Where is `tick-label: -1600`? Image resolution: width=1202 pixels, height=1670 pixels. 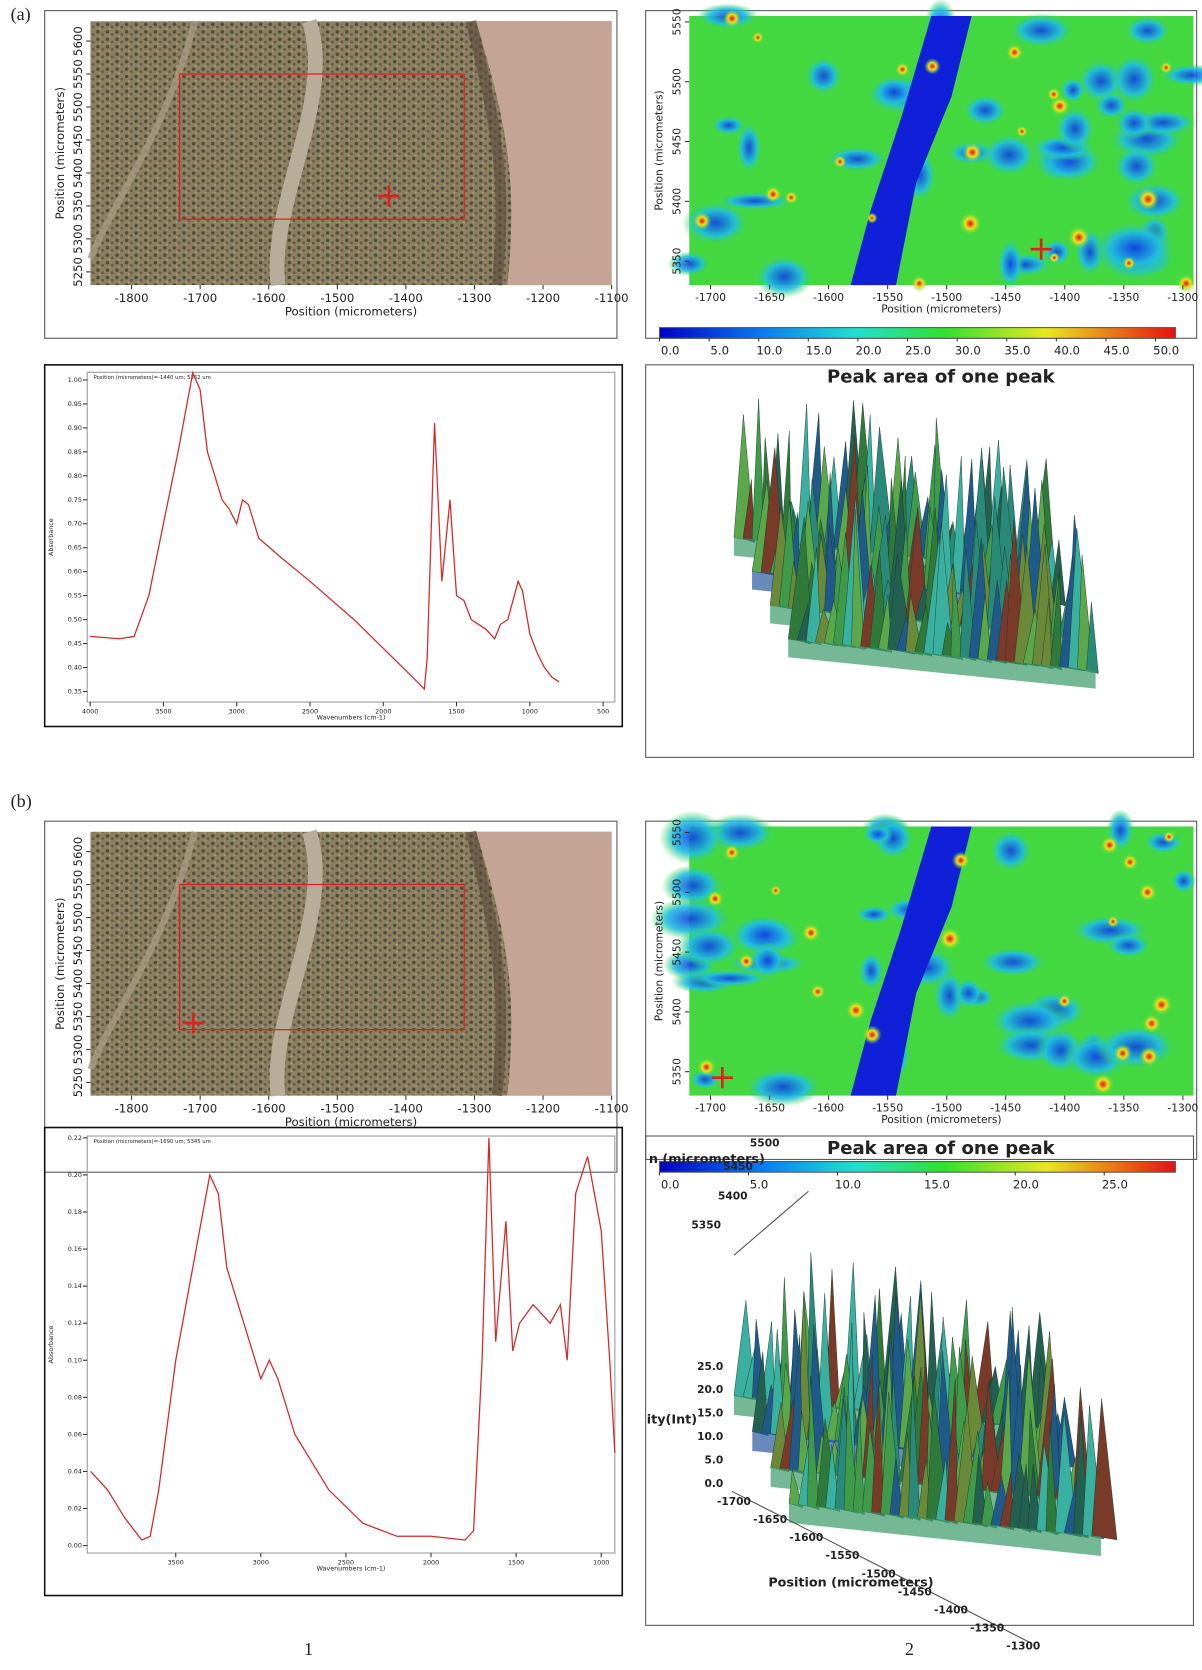 tick-label: -1600 is located at coordinates (806, 1537).